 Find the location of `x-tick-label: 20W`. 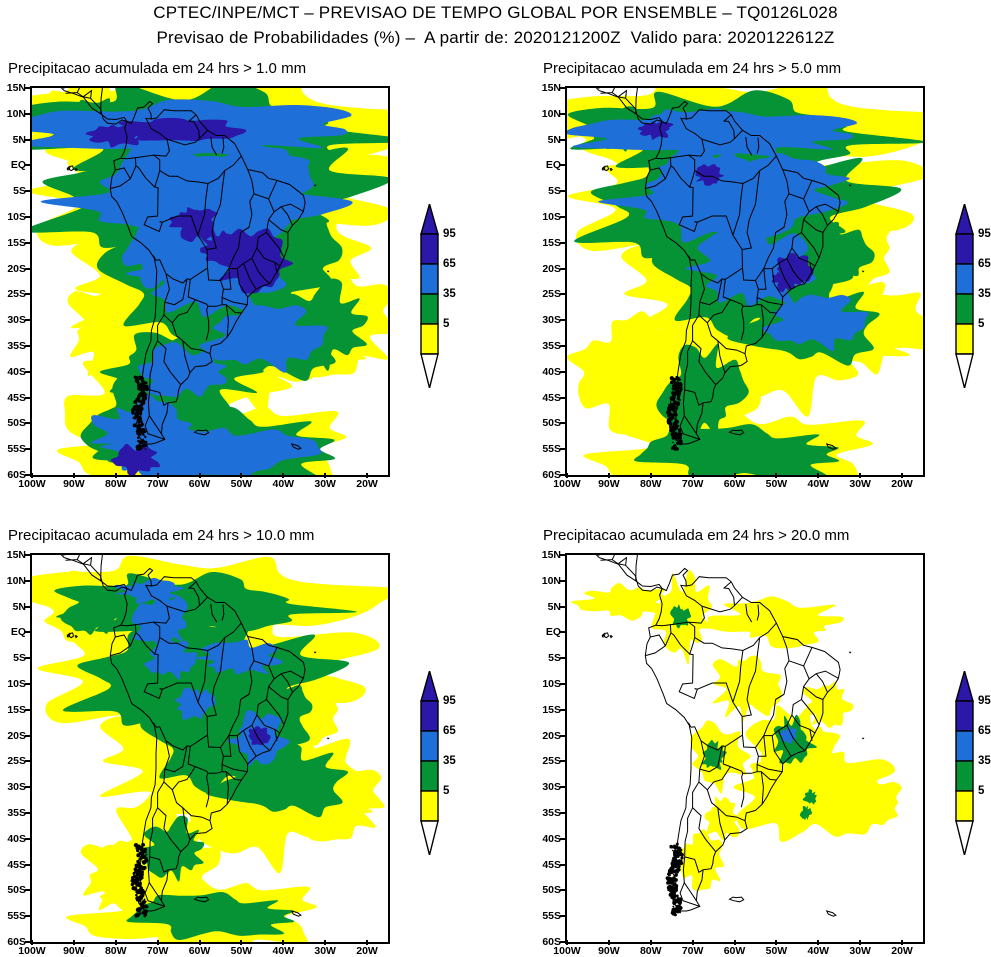

x-tick-label: 20W is located at coordinates (902, 951).